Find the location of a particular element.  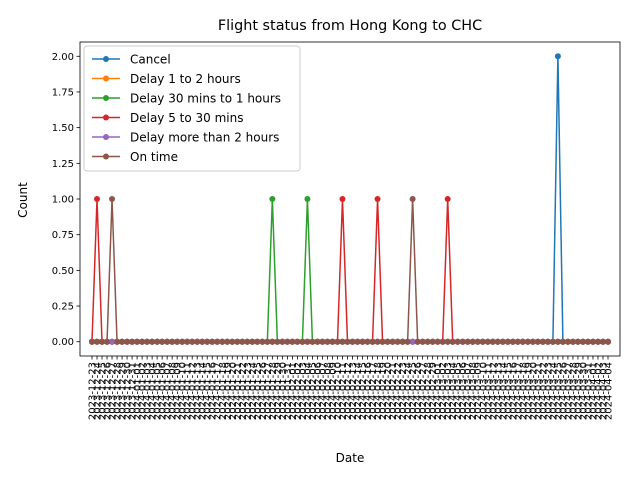

x-tick-label: 2024-02-02 is located at coordinates (298, 391).